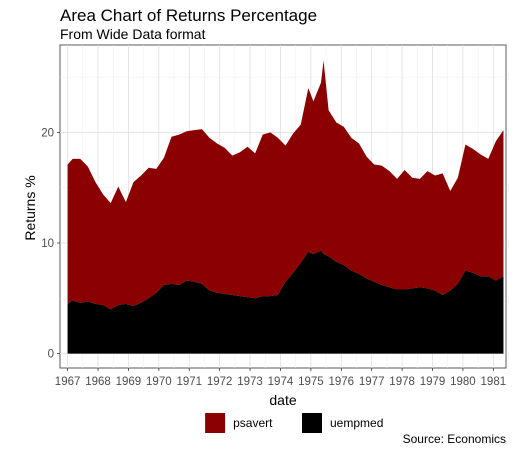  What do you see at coordinates (281, 382) in the screenshot?
I see `x-tick-label: 1974` at bounding box center [281, 382].